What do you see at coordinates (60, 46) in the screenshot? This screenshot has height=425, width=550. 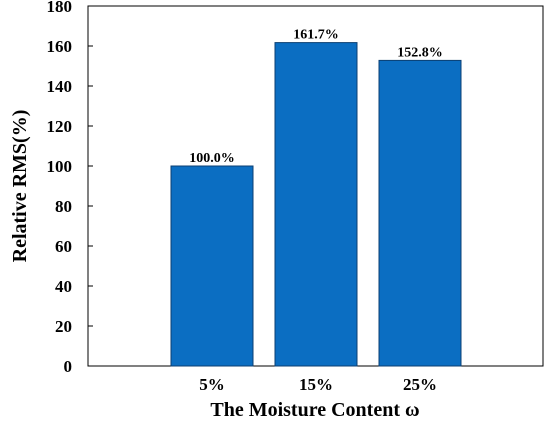 I see `y-tick-label: 160` at bounding box center [60, 46].